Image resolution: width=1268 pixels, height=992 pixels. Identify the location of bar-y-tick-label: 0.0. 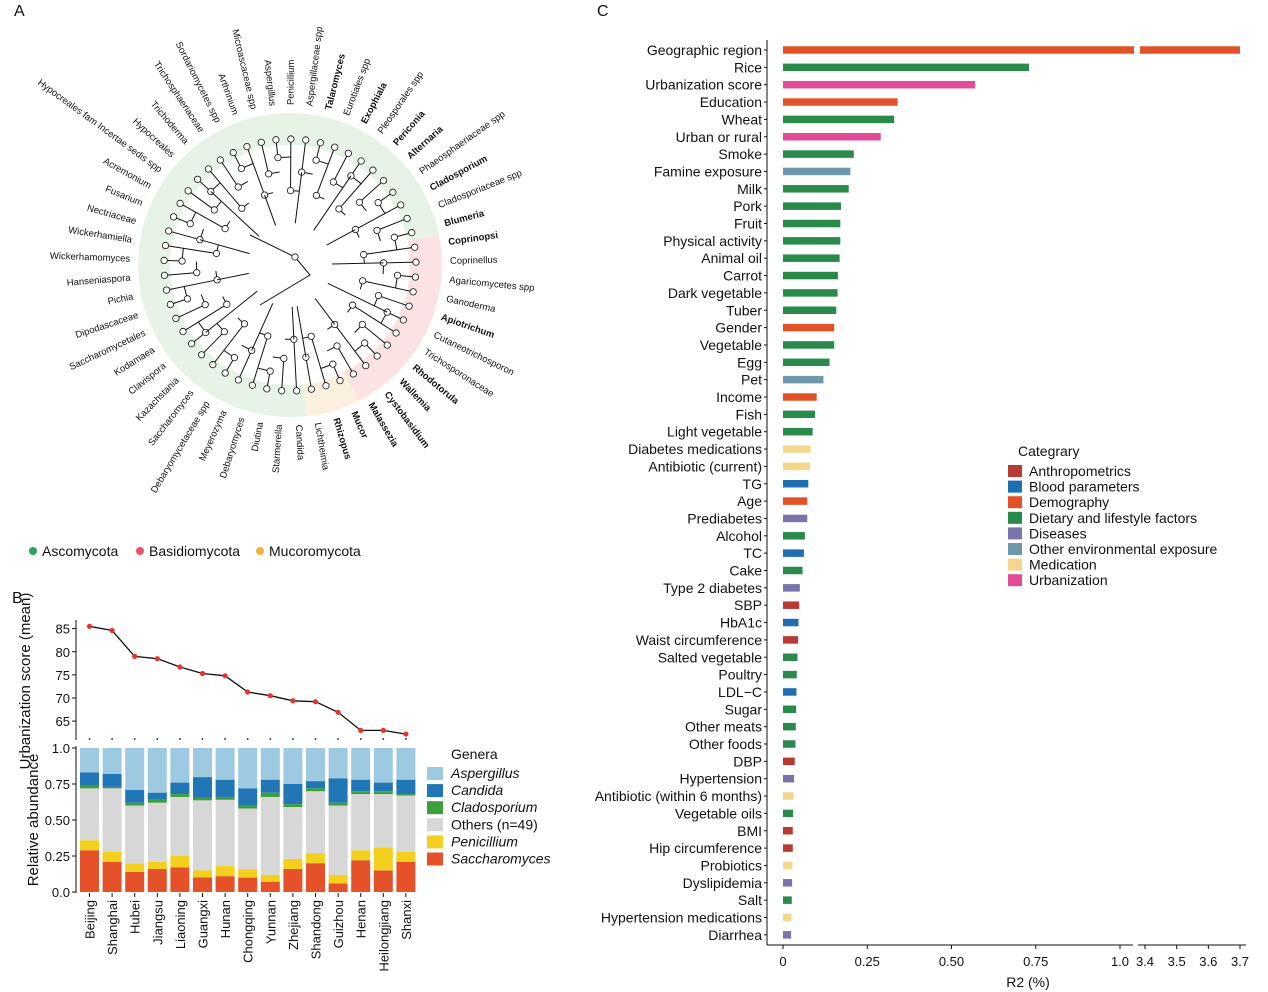
(61, 892).